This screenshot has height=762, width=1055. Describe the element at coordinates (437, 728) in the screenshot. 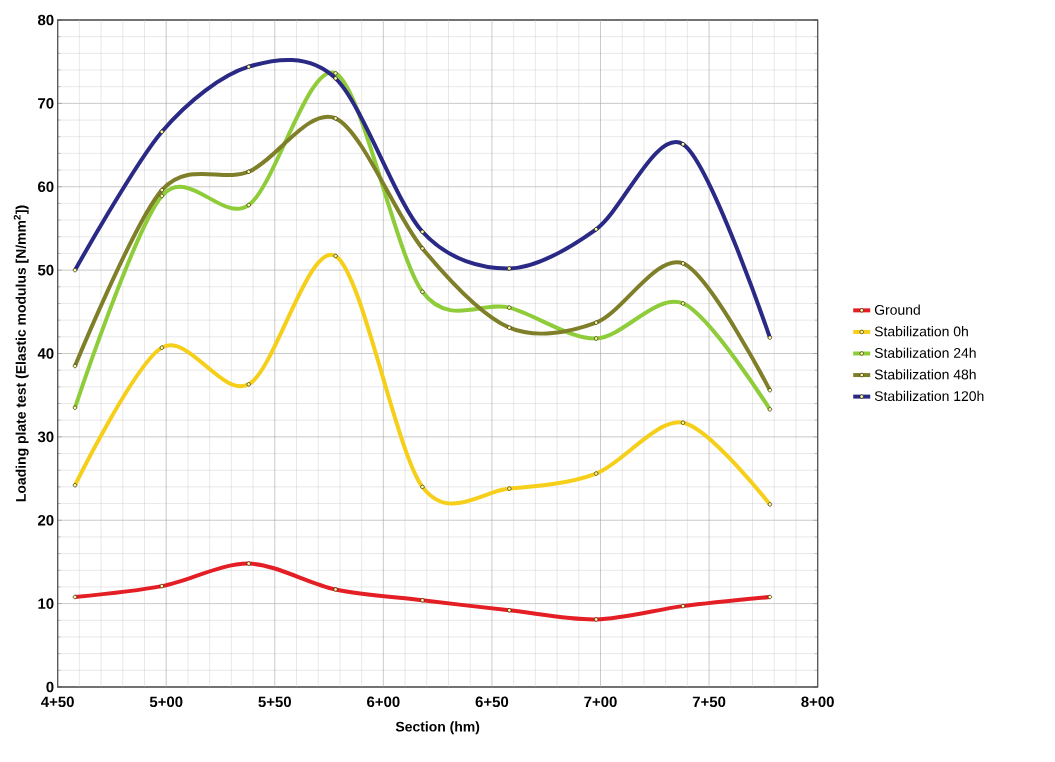

I see `x-axis-title: Section (hm)` at that location.